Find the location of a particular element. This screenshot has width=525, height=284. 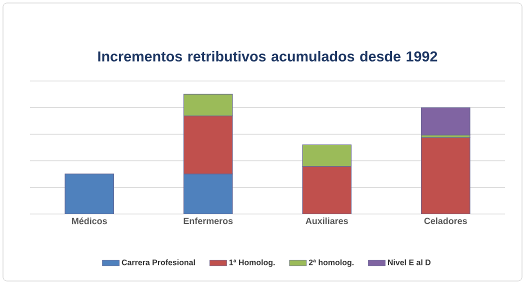

x-tick-label: Médicos is located at coordinates (89, 221).